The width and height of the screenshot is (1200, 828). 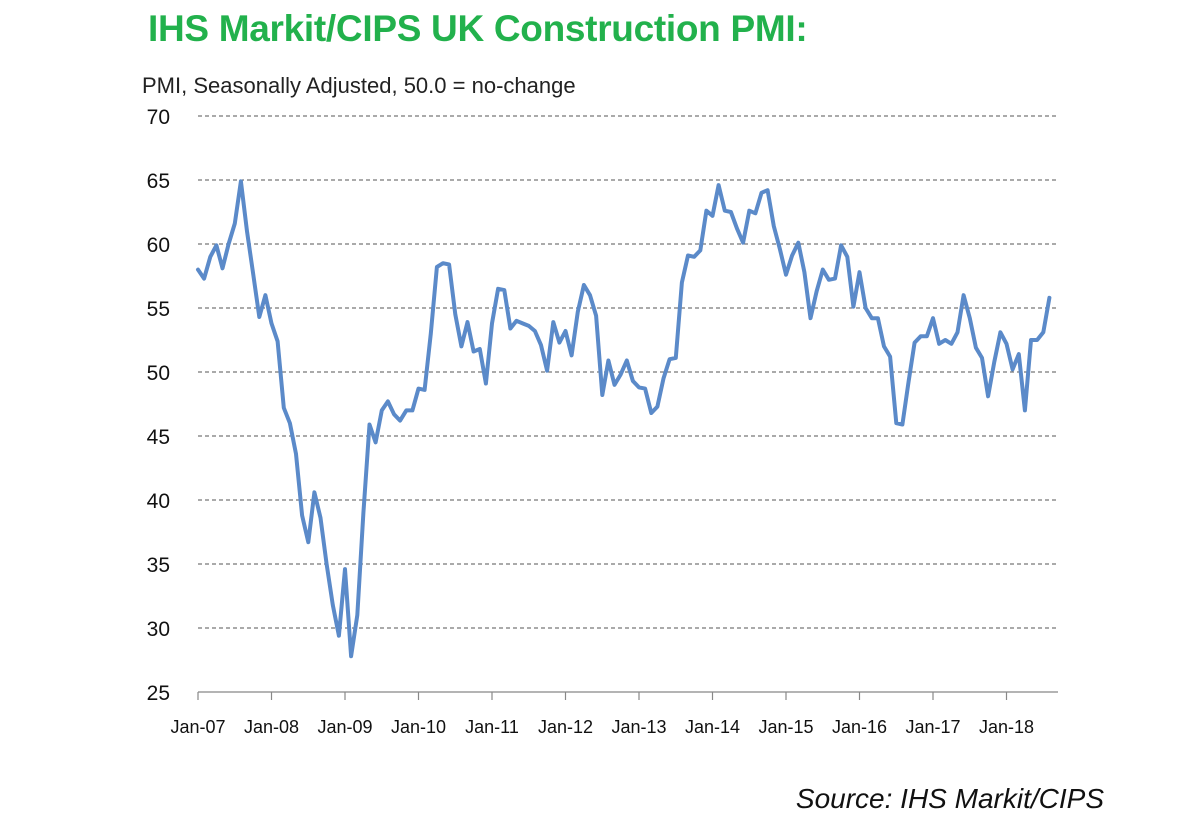 I want to click on x-tick-label: Jan-16, so click(x=859, y=727).